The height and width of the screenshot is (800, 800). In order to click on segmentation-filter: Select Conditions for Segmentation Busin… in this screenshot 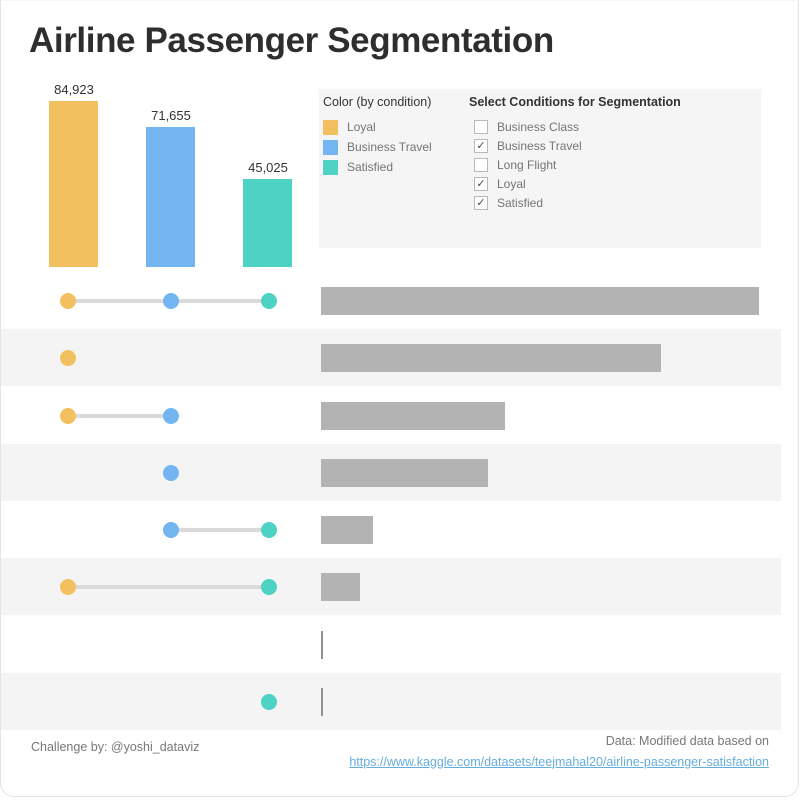, I will do `click(575, 153)`.